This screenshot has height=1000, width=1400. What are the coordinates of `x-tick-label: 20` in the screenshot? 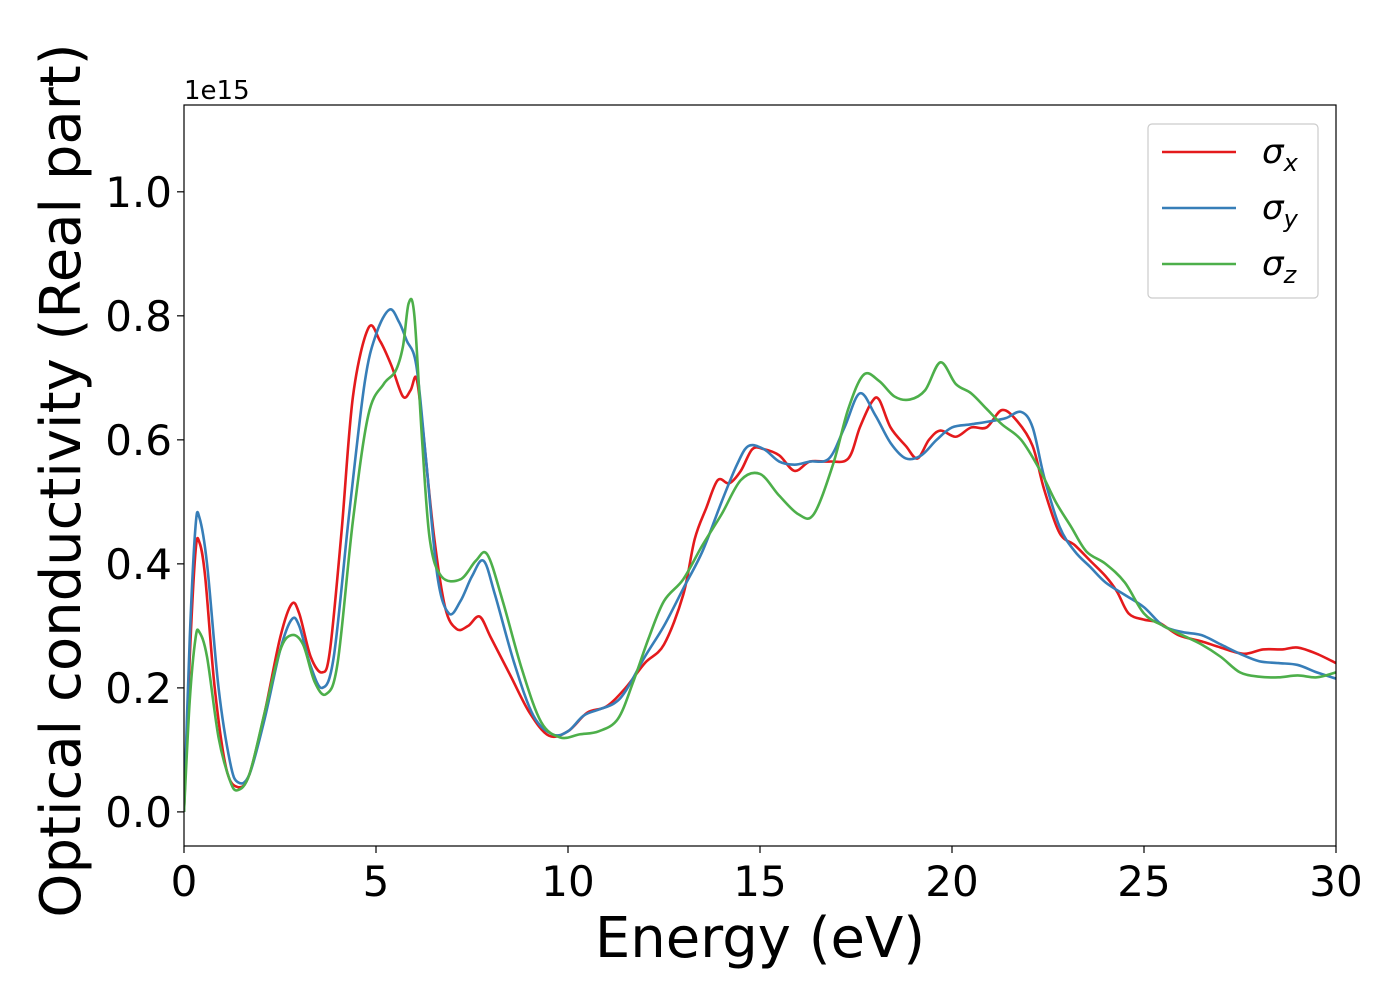 It's located at (951, 881).